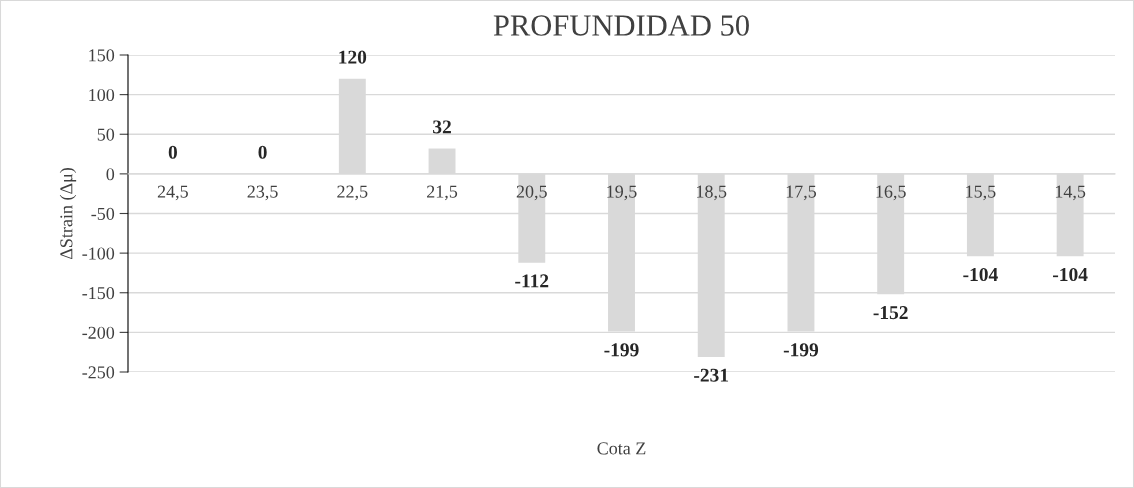  I want to click on x-tick-label: 14,5, so click(1070, 193).